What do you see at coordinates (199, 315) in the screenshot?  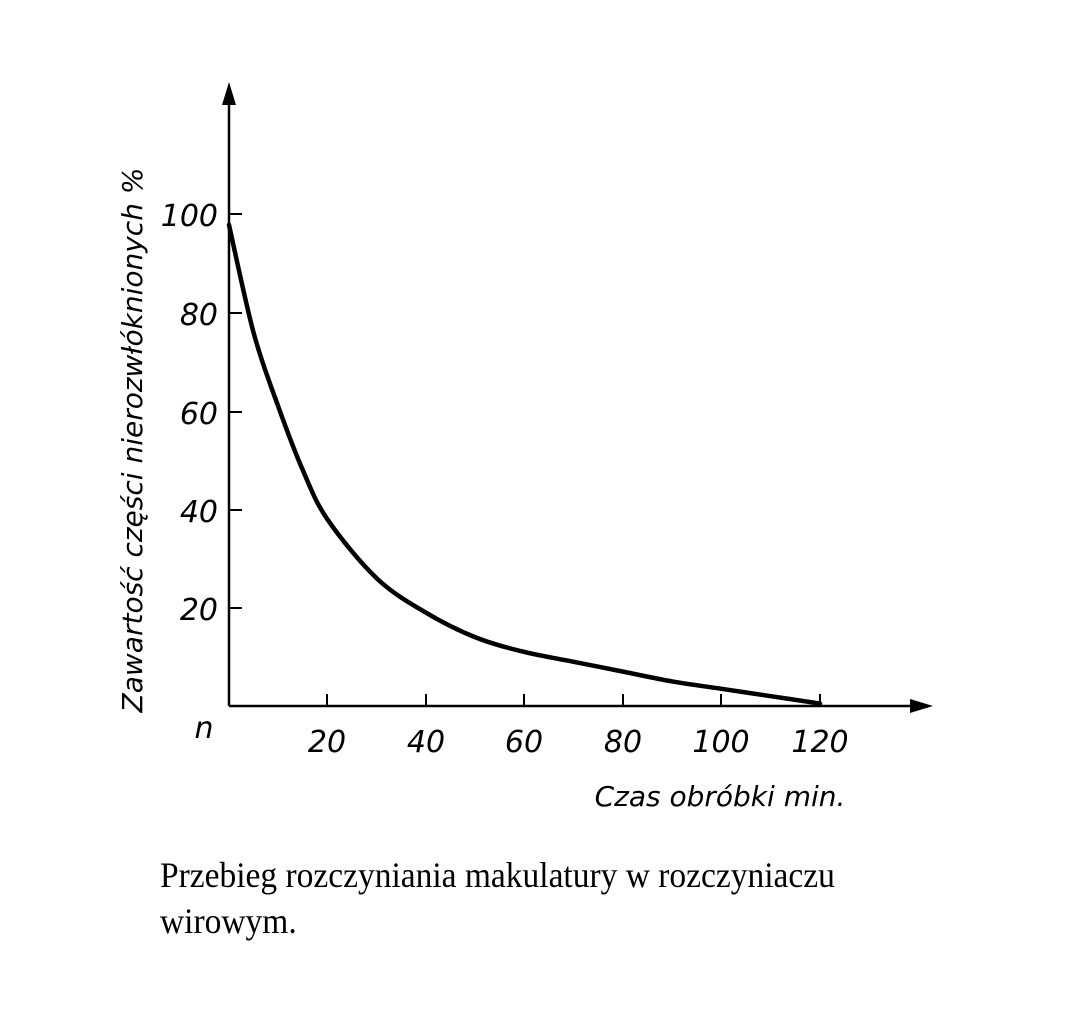 I see `y-tick-label: 80` at bounding box center [199, 315].